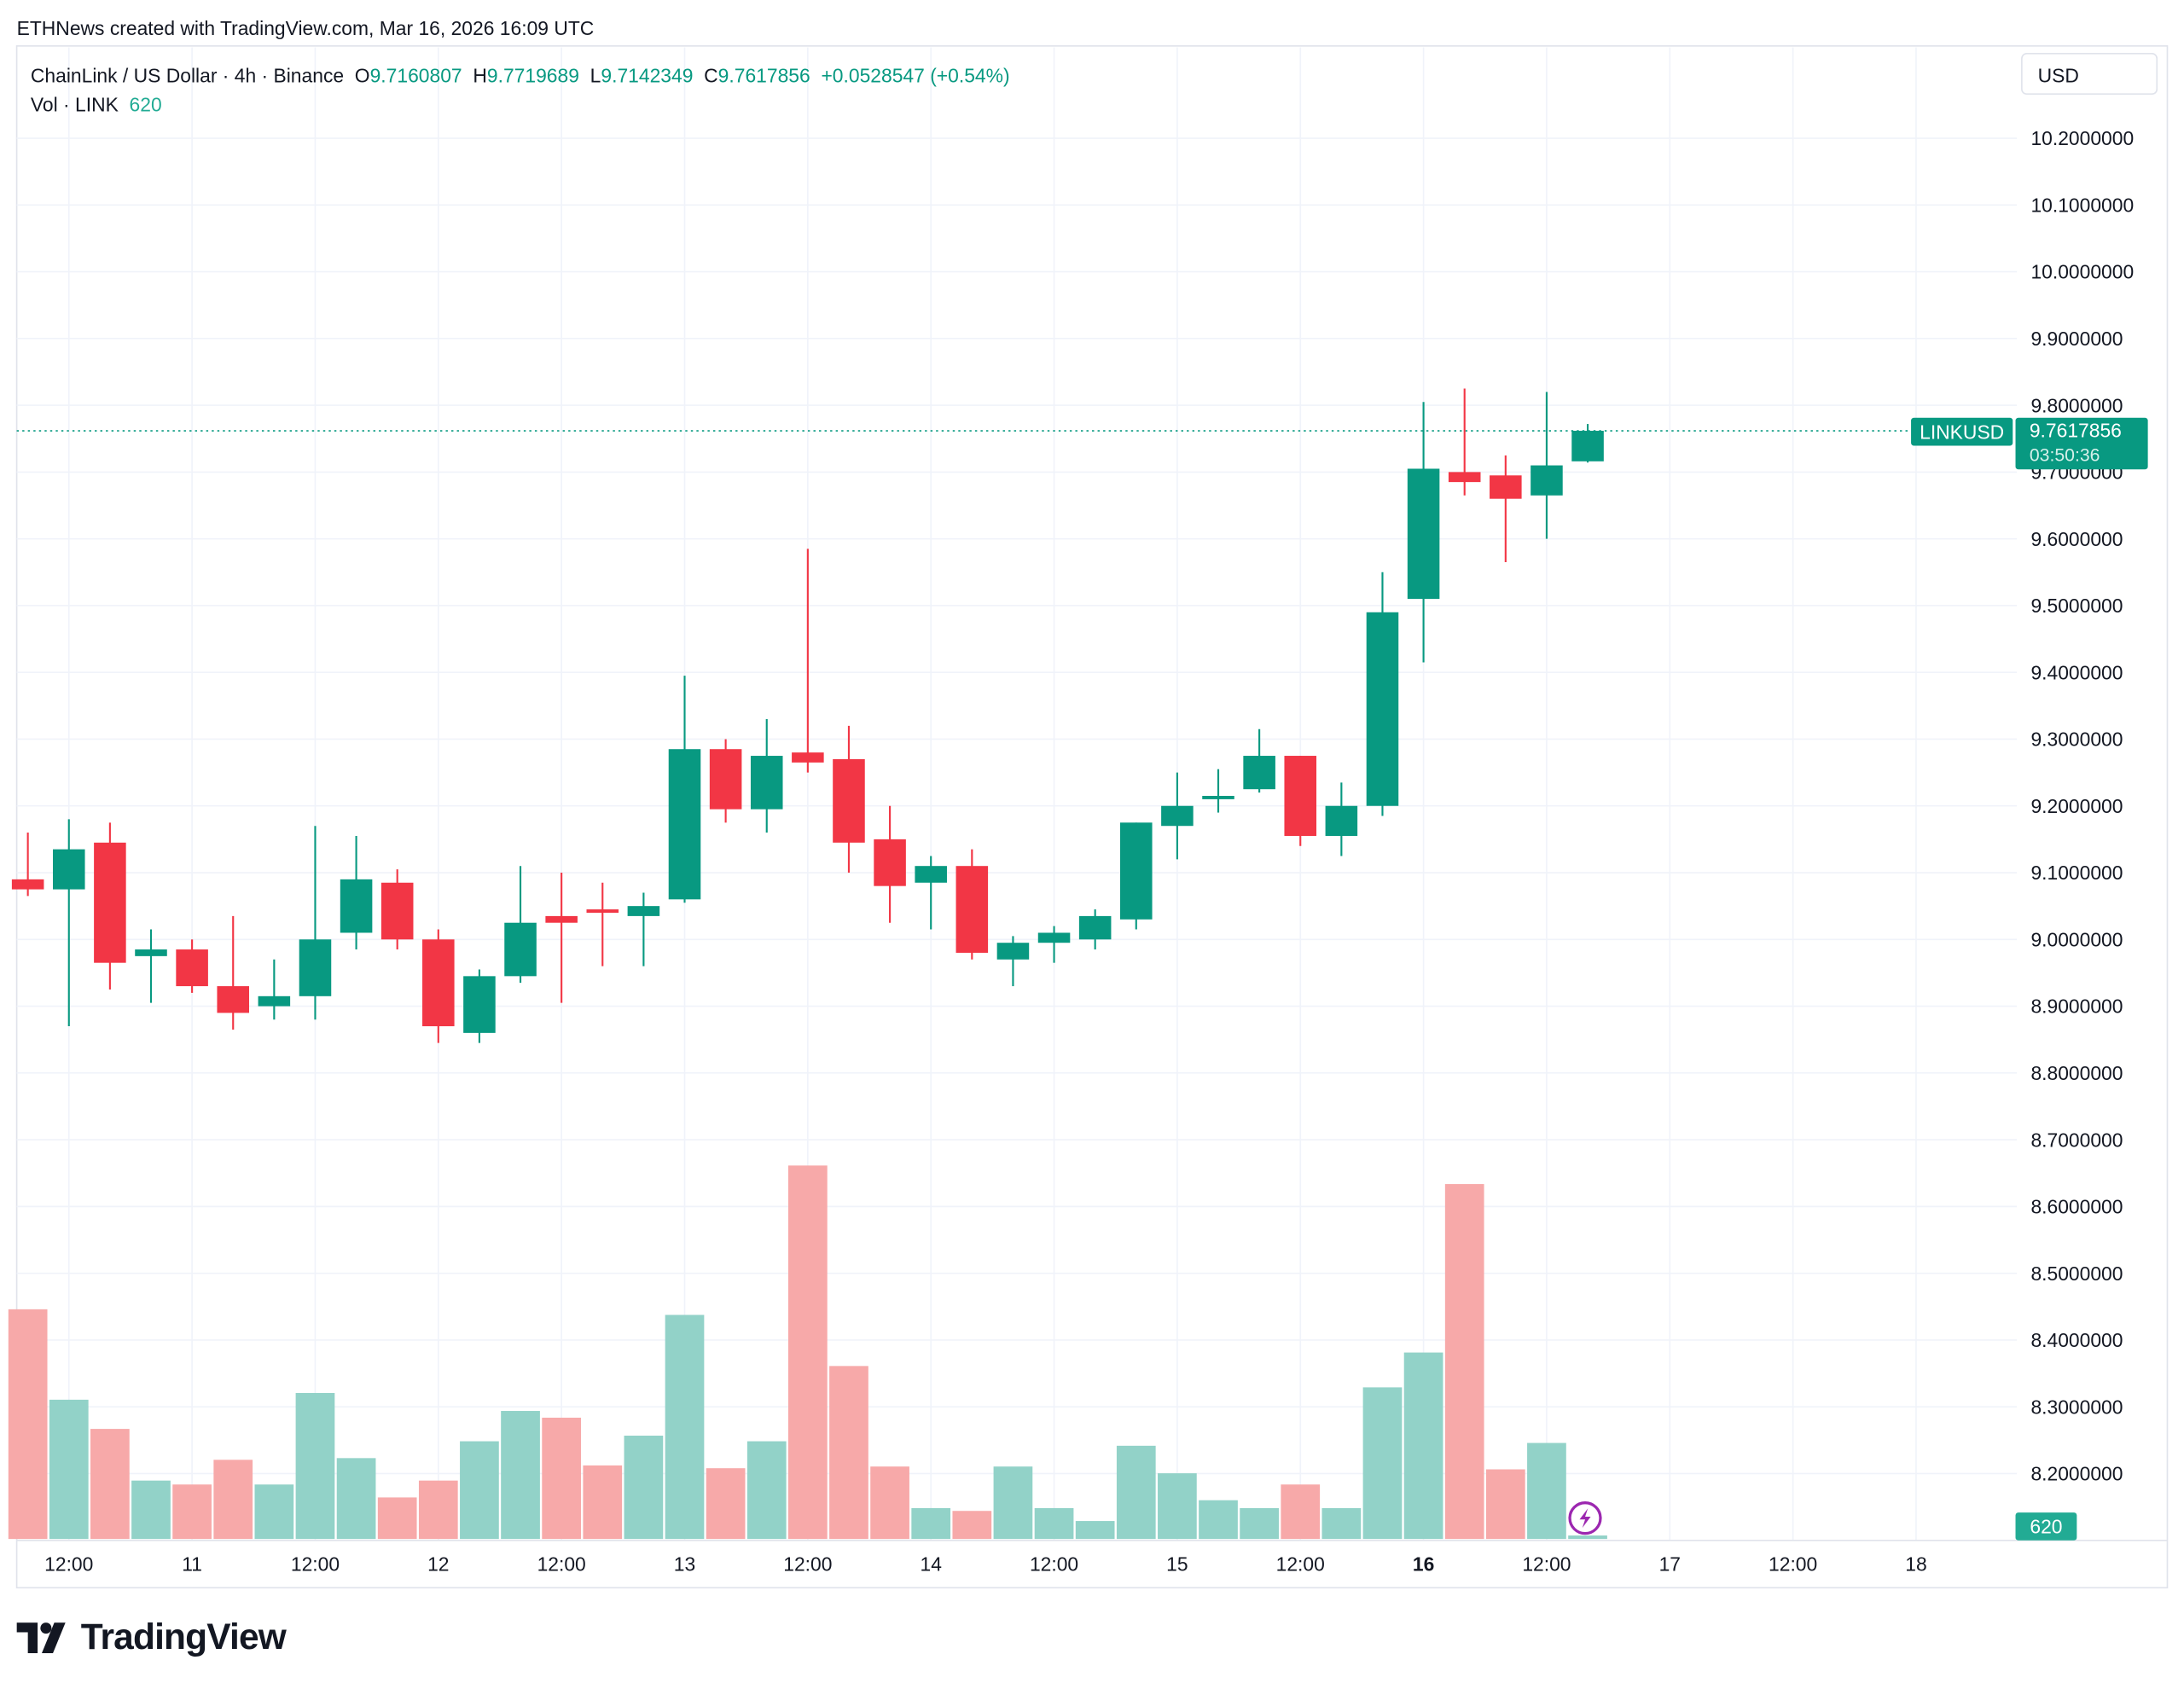  Describe the element at coordinates (711, 75) in the screenshot. I see `close-label: C` at that location.